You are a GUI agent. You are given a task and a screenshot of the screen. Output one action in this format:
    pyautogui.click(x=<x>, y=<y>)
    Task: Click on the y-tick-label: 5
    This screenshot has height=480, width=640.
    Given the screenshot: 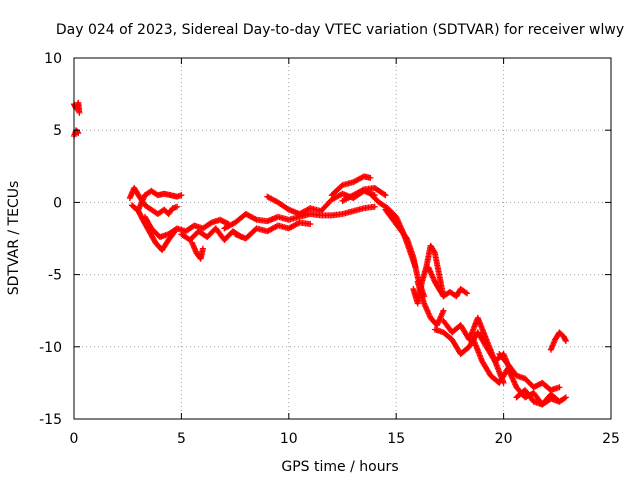 What is the action you would take?
    pyautogui.click(x=57, y=131)
    